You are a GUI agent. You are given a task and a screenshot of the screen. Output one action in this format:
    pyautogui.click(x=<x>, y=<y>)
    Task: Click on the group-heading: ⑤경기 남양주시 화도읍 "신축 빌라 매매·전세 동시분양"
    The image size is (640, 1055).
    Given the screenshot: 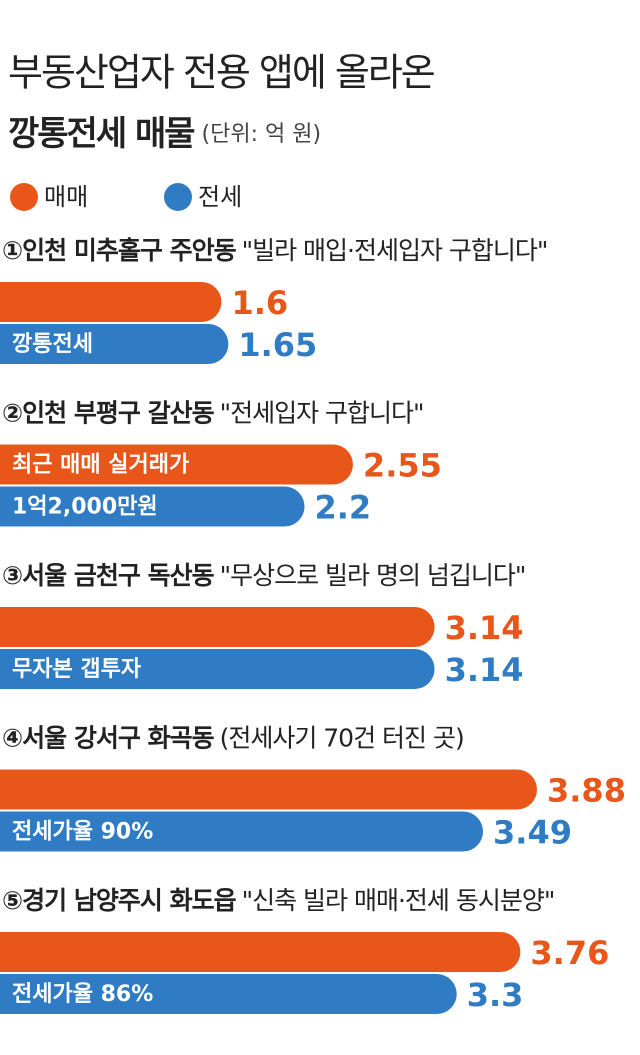 What is the action you would take?
    pyautogui.click(x=278, y=900)
    